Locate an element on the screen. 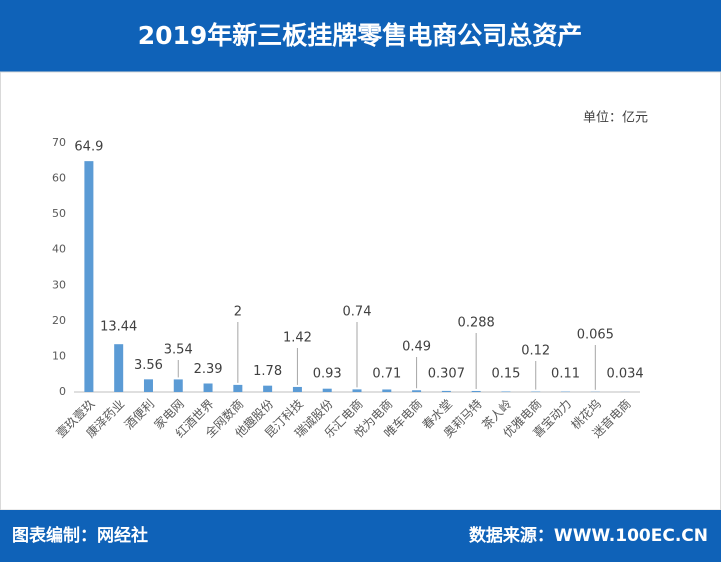  data-label: 0.49 is located at coordinates (416, 347).